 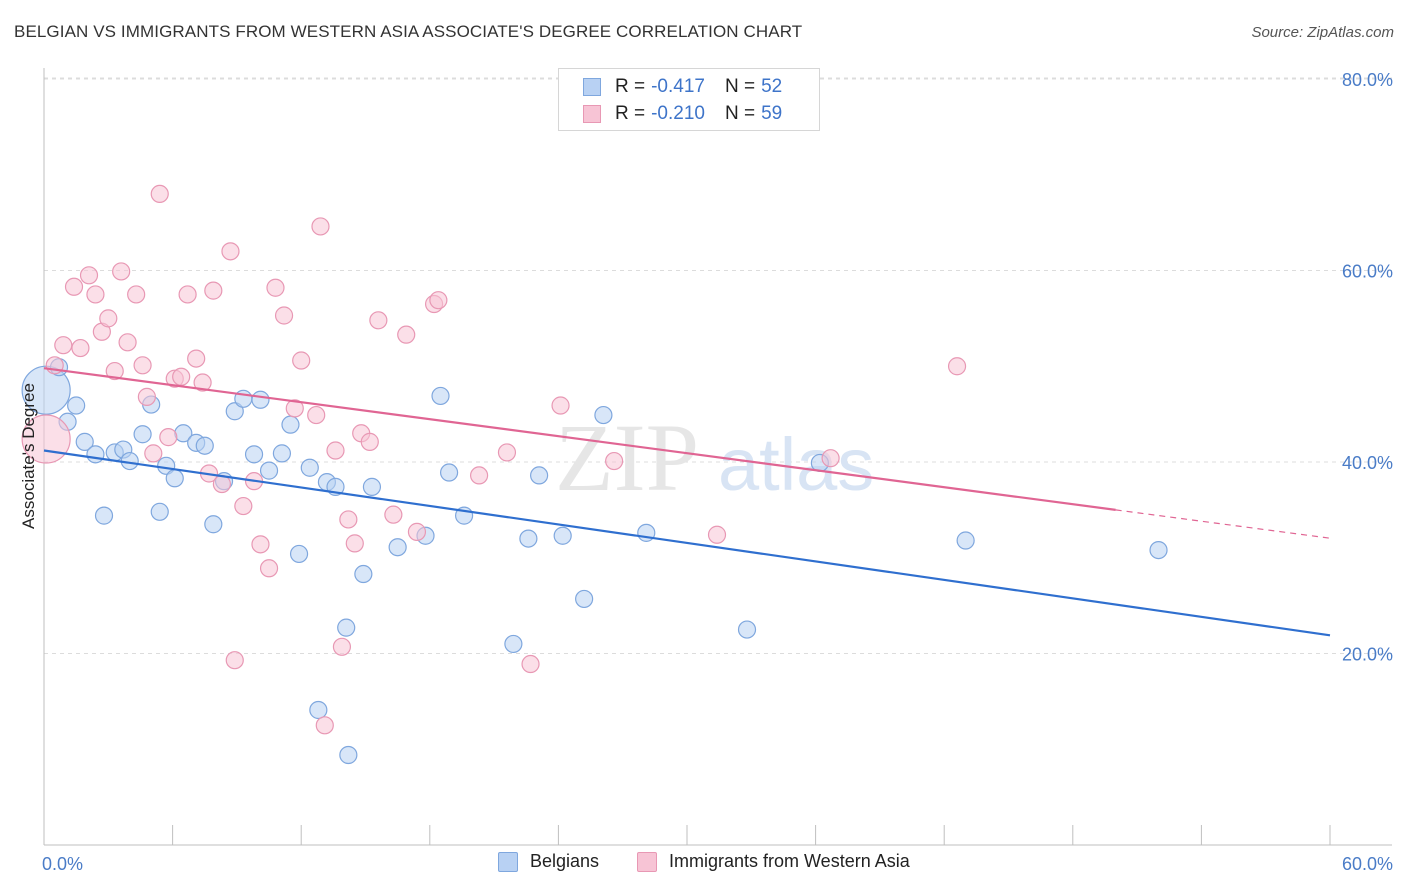 What do you see at coordinates (772, 86) in the screenshot?
I see `legend-n-value: 52` at bounding box center [772, 86].